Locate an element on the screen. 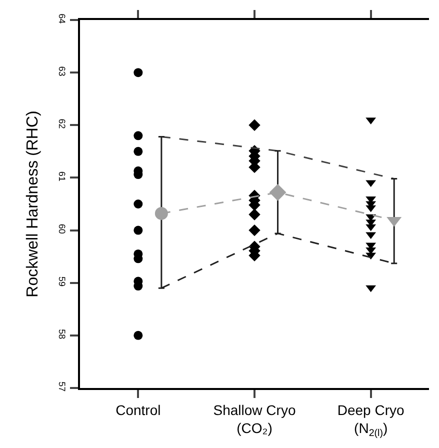 The width and height of the screenshot is (439, 448). y-axis-title: Rockwell Hardness (RHC) is located at coordinates (33, 204).